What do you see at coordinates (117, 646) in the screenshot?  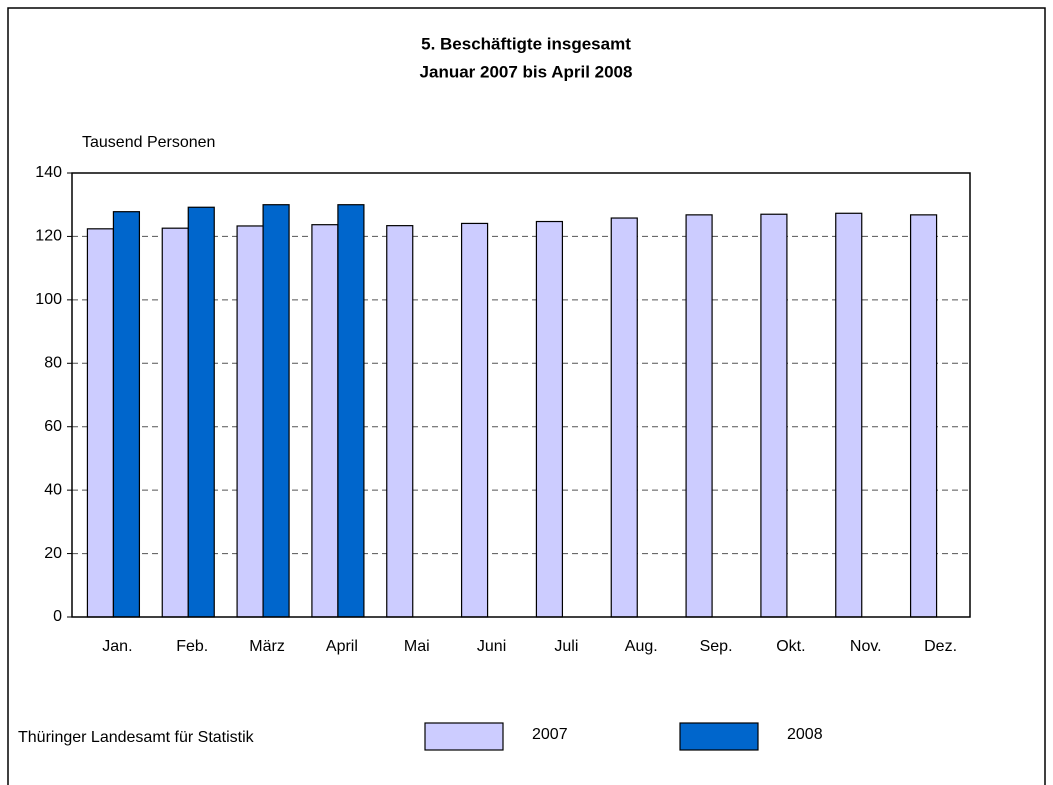 I see `x-tick-label: Jan.` at bounding box center [117, 646].